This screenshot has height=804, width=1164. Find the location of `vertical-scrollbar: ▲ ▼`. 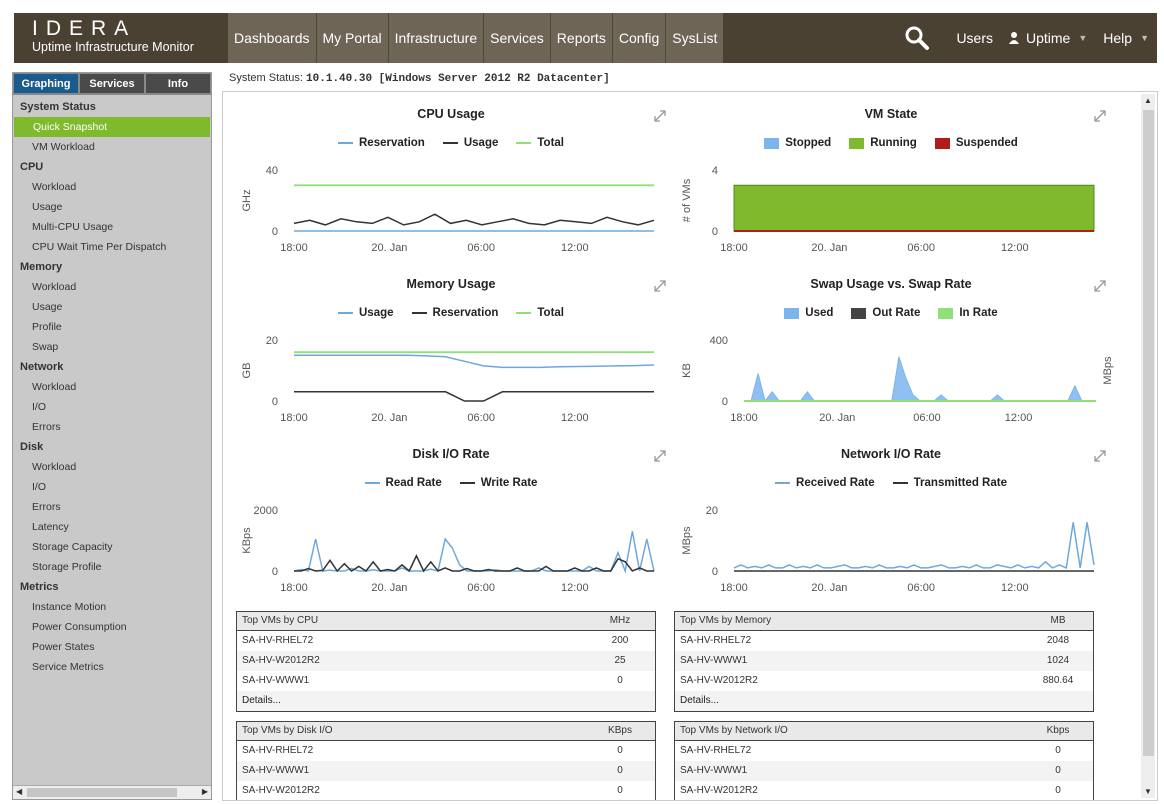

vertical-scrollbar: ▲ ▼ is located at coordinates (1148, 446).